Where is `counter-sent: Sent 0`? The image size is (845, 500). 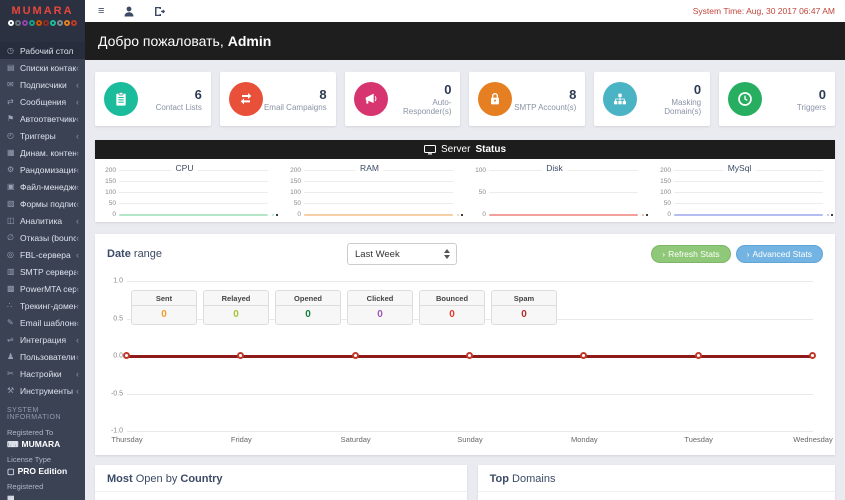 counter-sent: Sent 0 is located at coordinates (164, 307).